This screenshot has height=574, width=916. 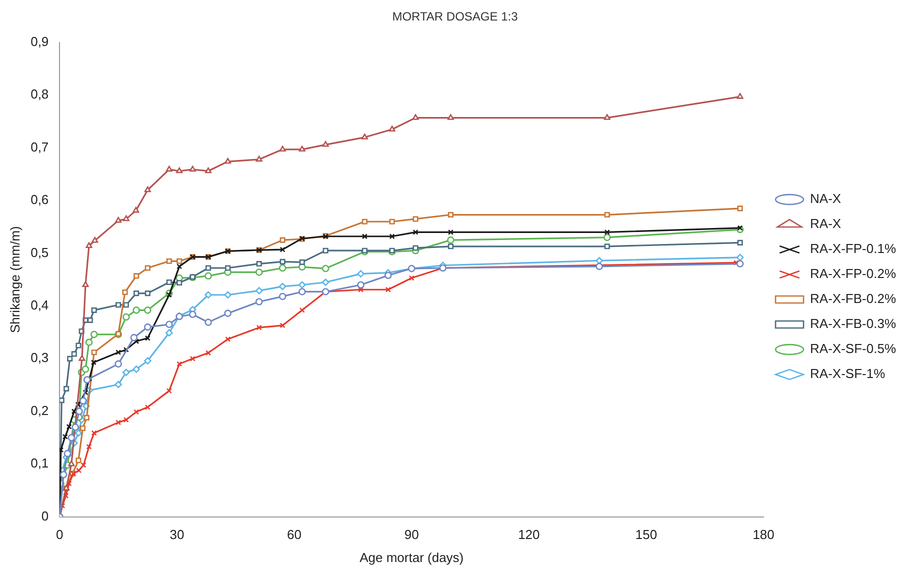 I want to click on y-tick-label: 0,5, so click(x=39, y=252).